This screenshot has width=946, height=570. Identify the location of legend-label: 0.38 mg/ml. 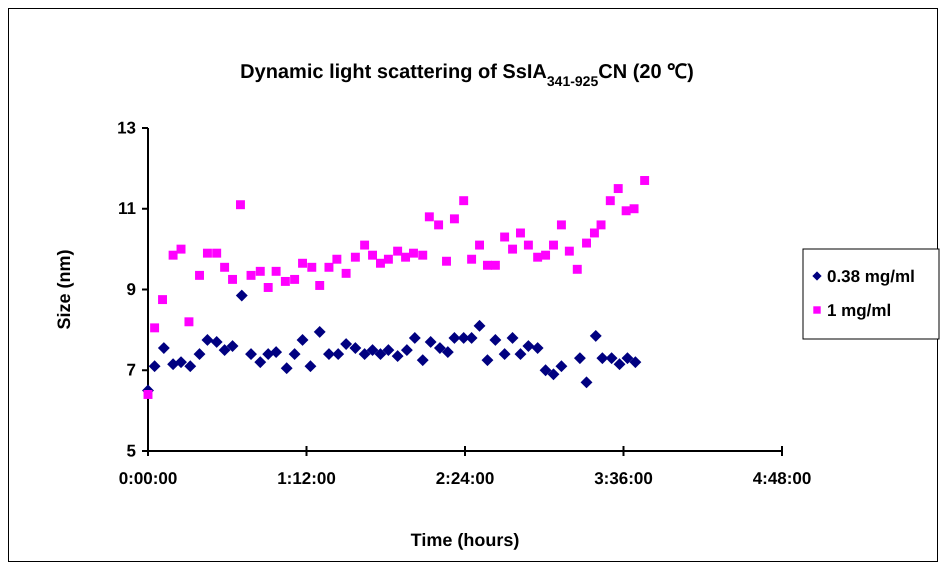
(871, 276).